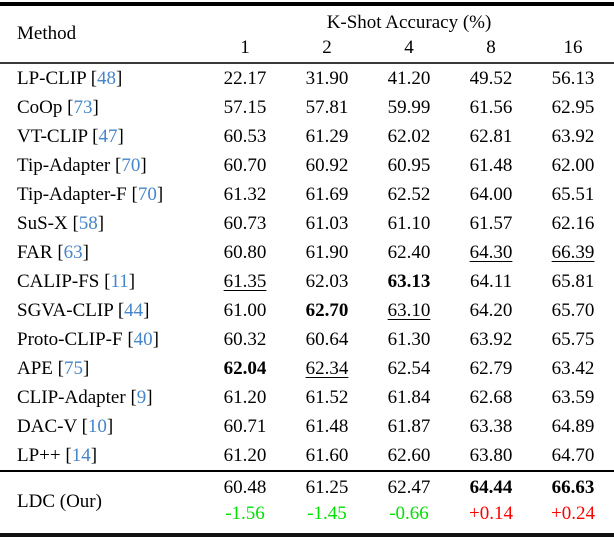  Describe the element at coordinates (573, 339) in the screenshot. I see `accuracy-value: 65.75` at that location.